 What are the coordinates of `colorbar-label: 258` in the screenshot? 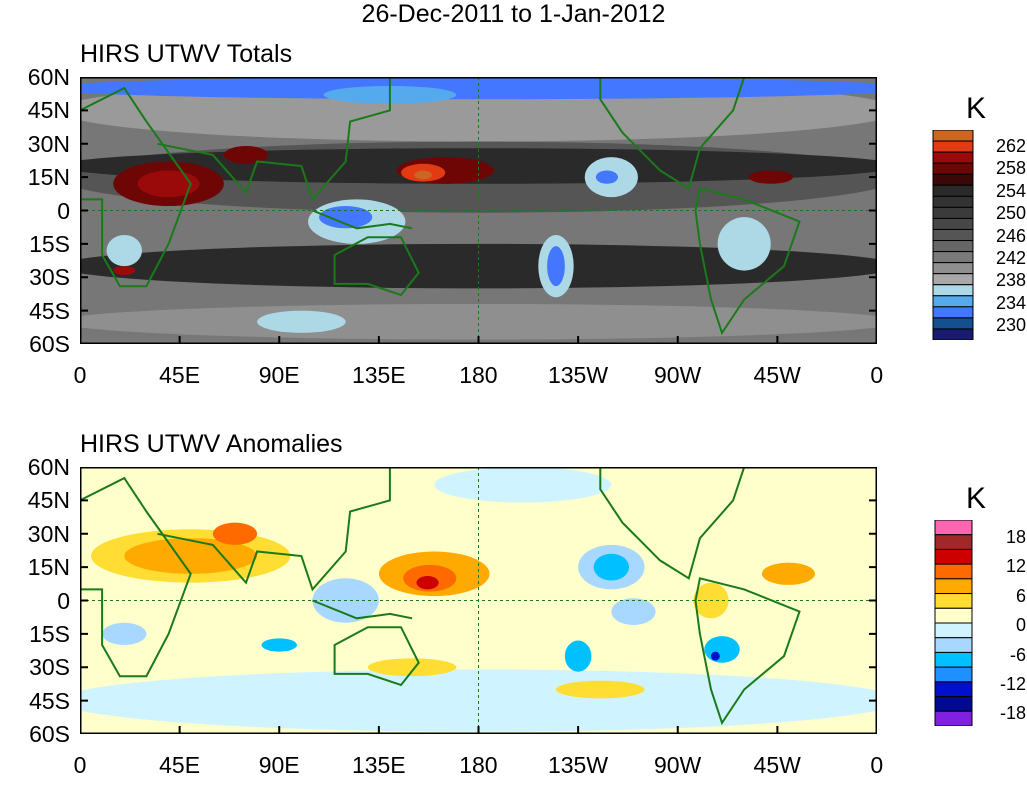 It's located at (1010, 168).